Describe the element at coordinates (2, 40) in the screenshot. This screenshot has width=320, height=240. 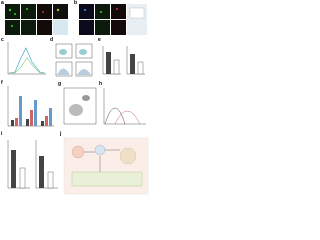
I see `panel-label: c` at that location.